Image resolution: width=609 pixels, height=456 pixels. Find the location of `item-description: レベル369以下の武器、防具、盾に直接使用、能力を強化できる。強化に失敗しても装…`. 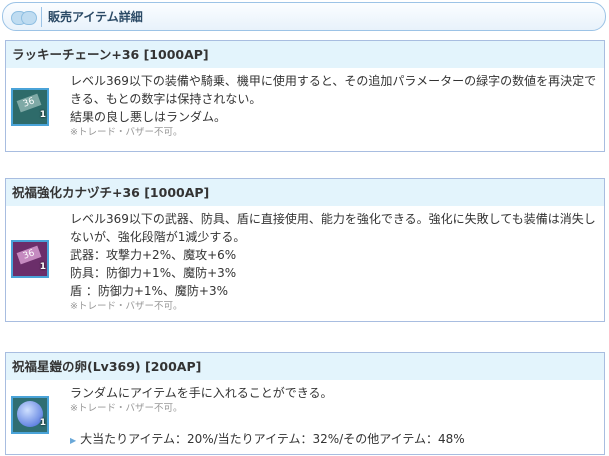

item-description: レベル369以下の武器、防具、盾に直接使用、能力を強化できる。強化に失敗しても装… is located at coordinates (333, 228).